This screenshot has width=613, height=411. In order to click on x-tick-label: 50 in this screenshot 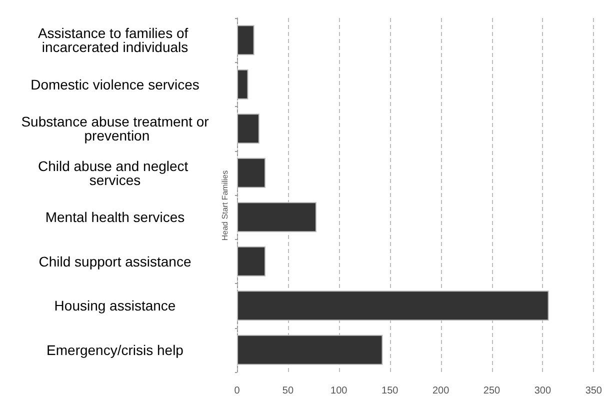, I will do `click(288, 391)`.